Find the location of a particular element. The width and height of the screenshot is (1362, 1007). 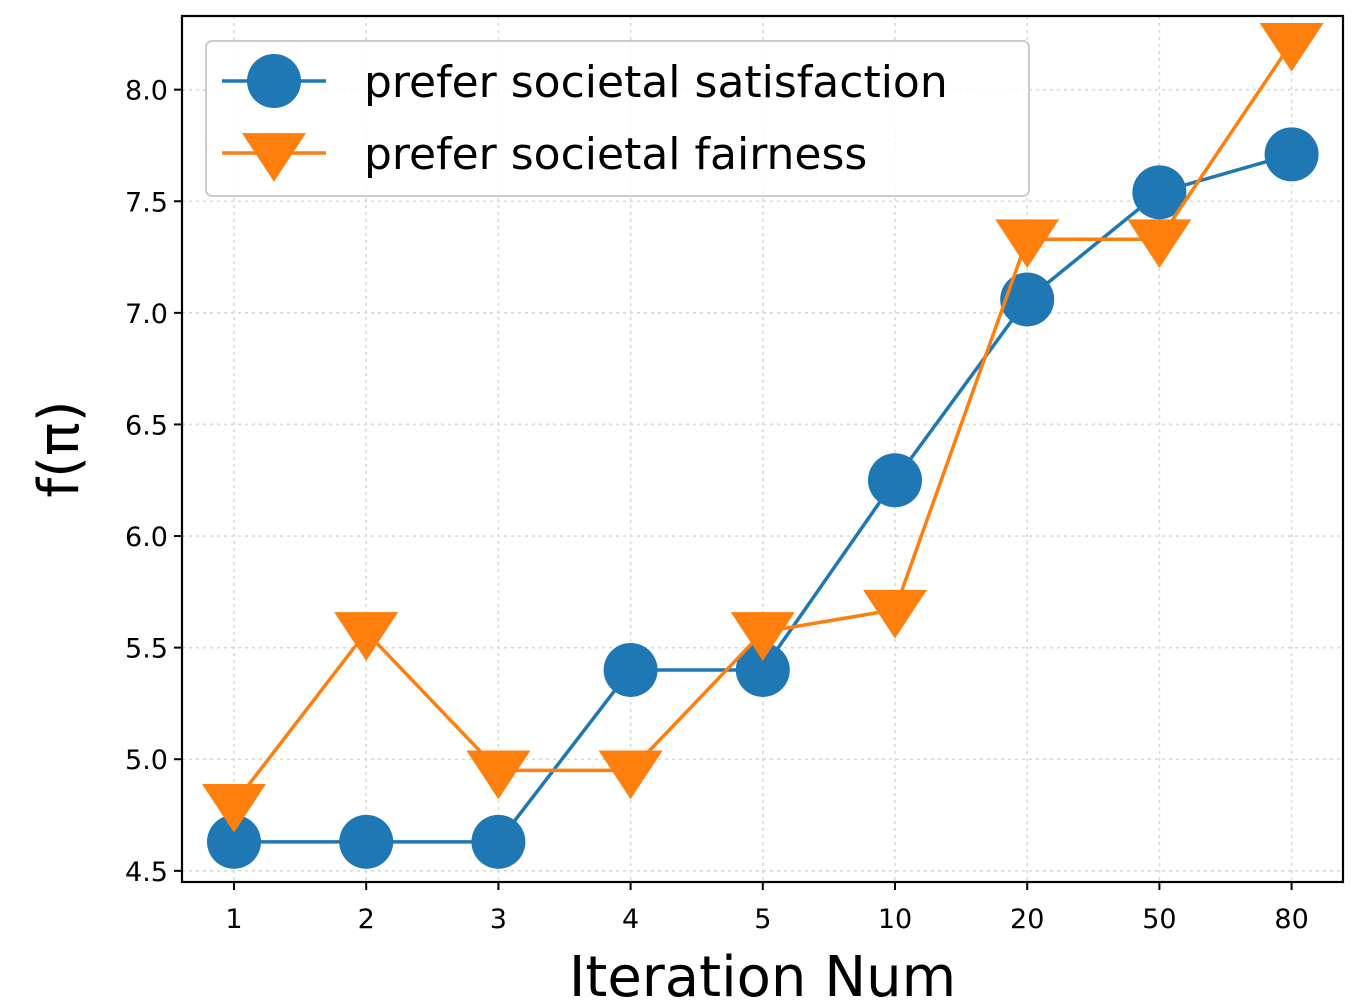

y-tick-label: 5.5 is located at coordinates (146, 649).